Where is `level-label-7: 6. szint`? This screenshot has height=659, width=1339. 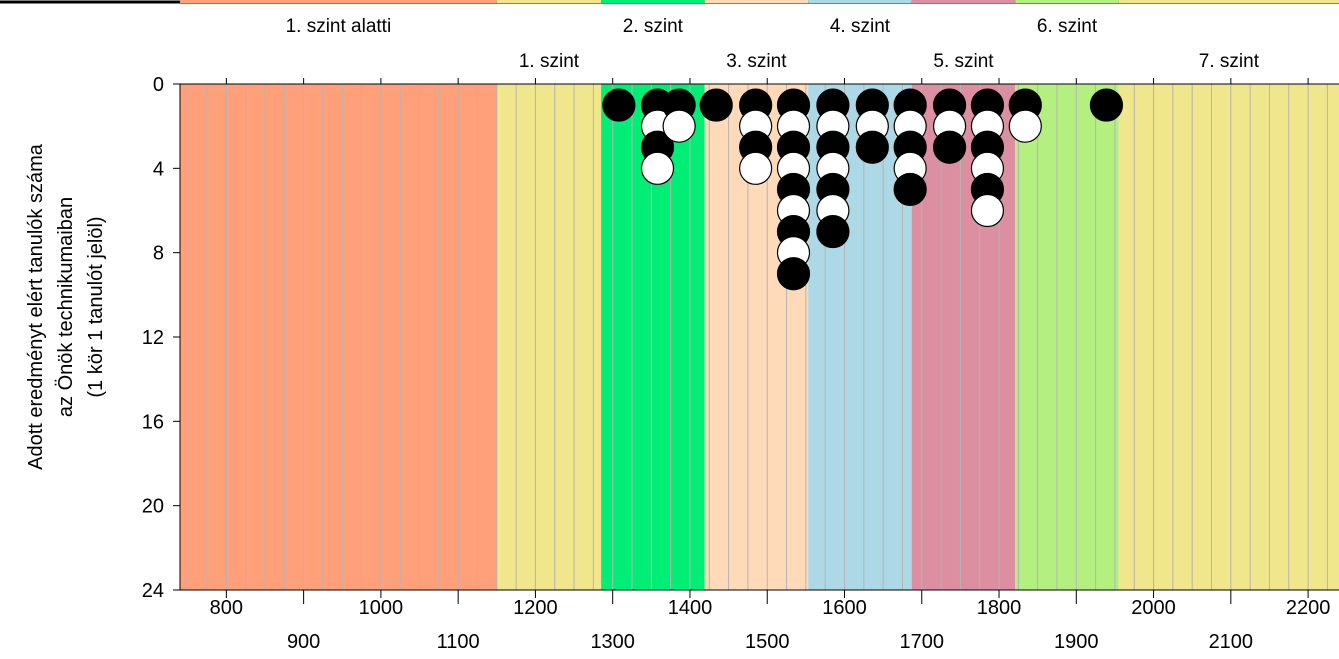
level-label-7: 6. szint is located at coordinates (1067, 26).